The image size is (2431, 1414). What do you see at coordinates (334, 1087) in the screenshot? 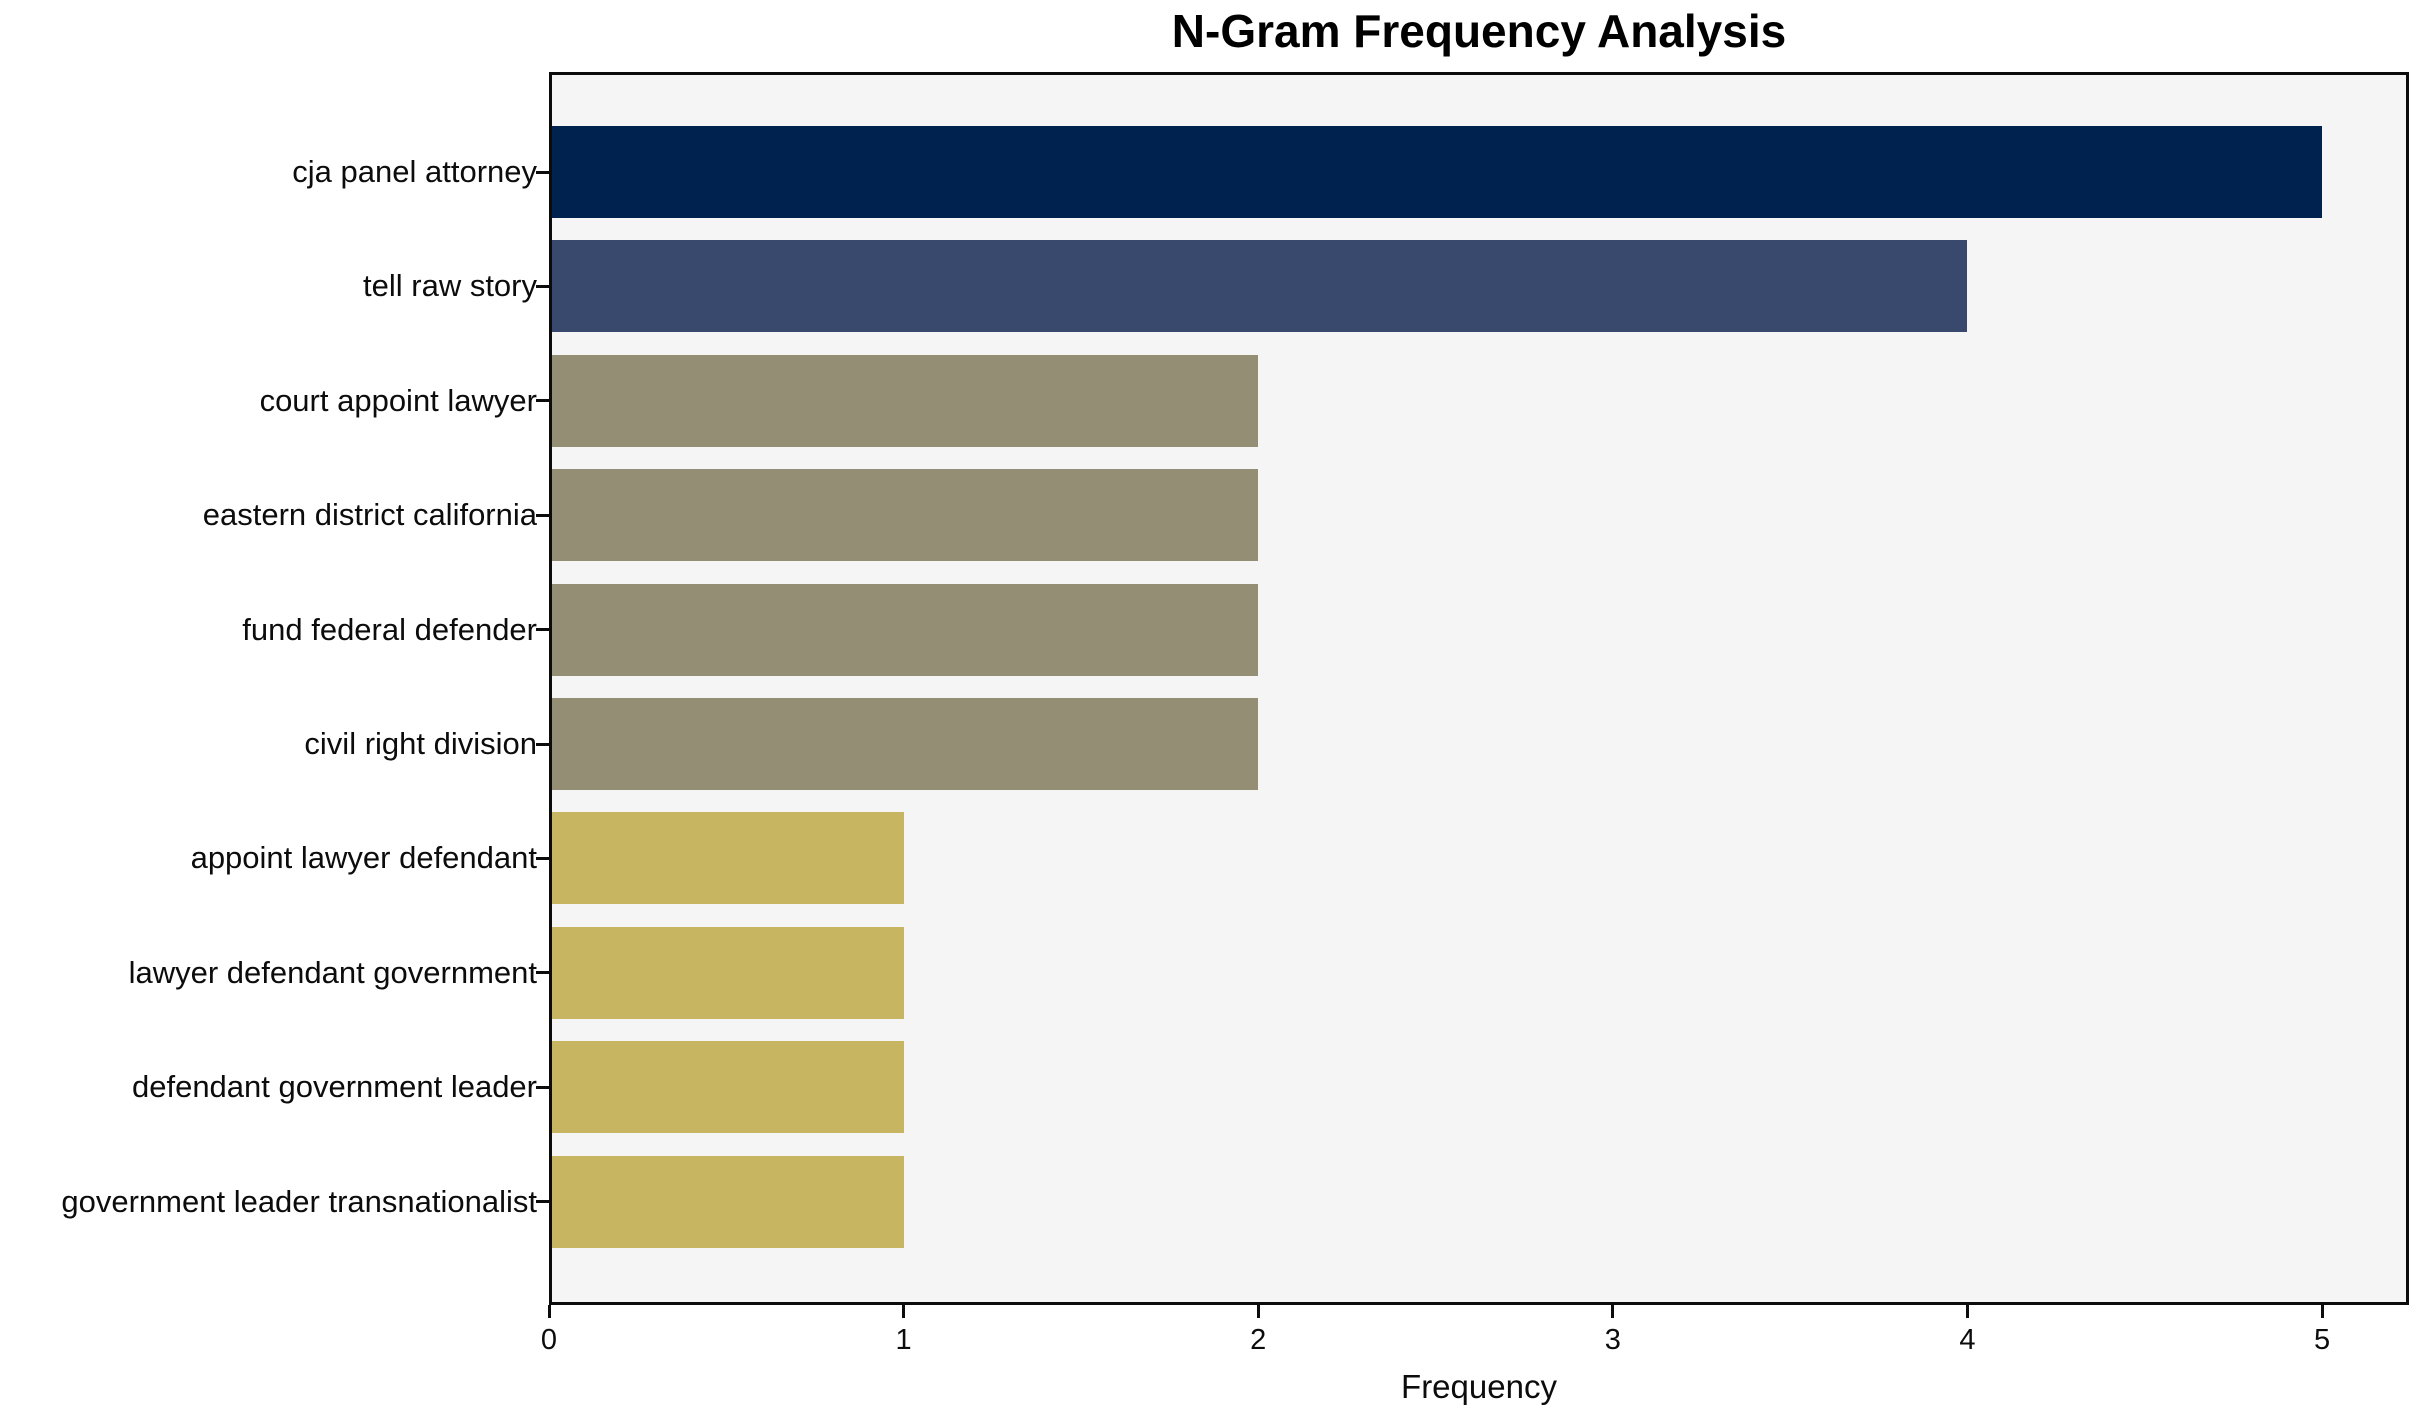
I see `y-tick-label: defendant government leader` at bounding box center [334, 1087].